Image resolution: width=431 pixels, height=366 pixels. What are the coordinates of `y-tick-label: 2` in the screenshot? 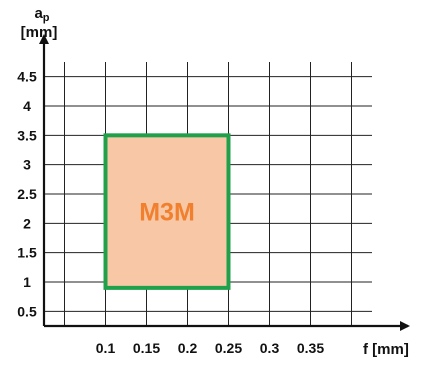 It's located at (27, 223).